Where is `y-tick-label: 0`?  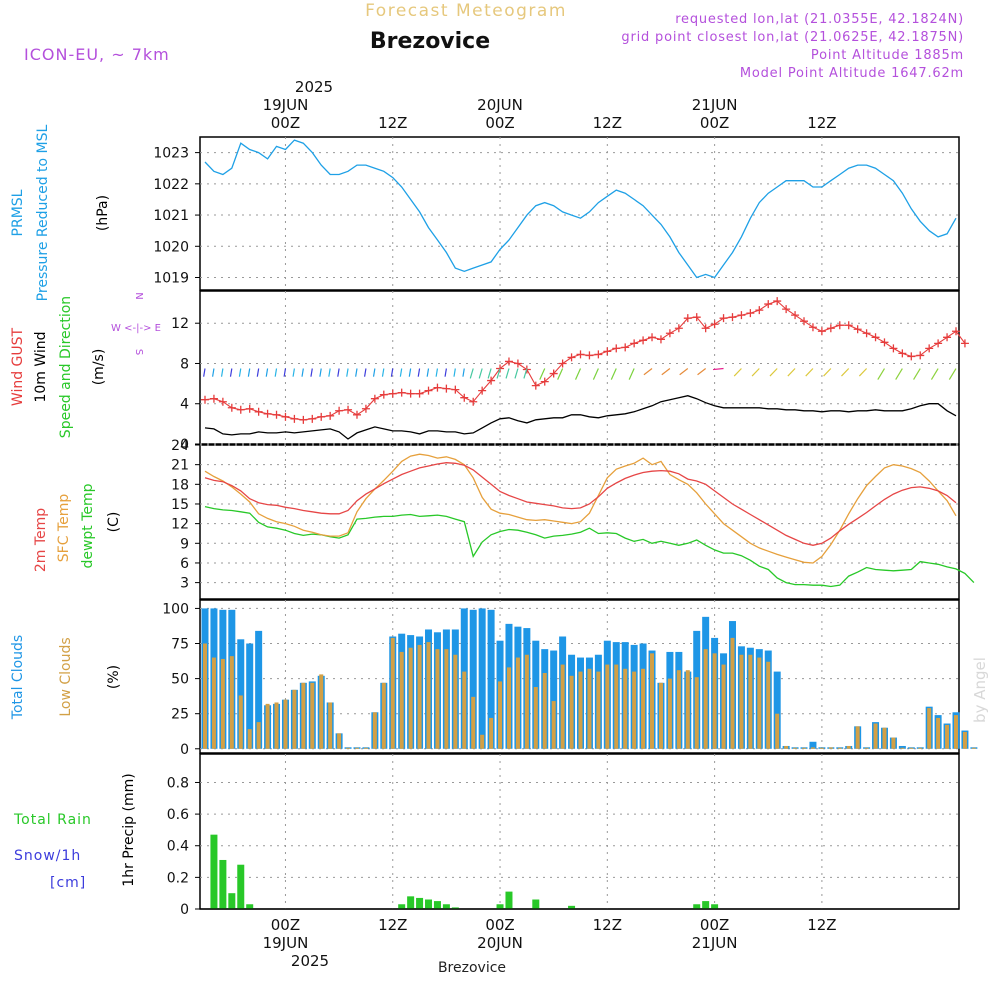
y-tick-label: 0 is located at coordinates (184, 445).